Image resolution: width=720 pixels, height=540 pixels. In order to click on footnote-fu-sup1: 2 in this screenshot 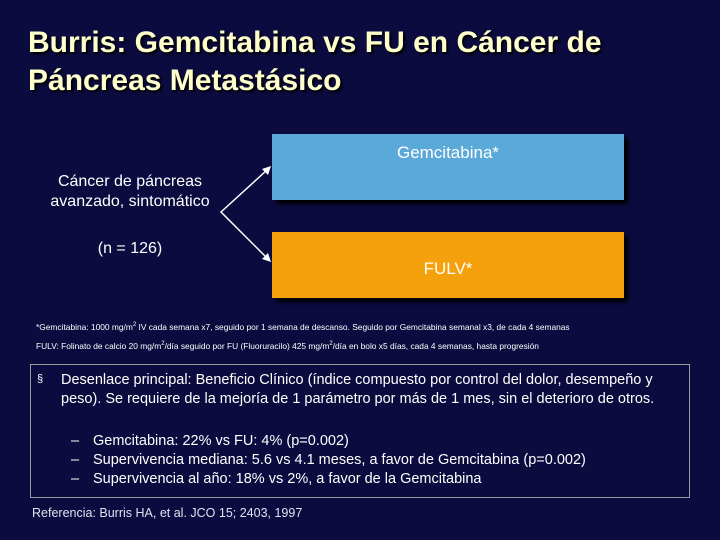, I will do `click(163, 344)`.